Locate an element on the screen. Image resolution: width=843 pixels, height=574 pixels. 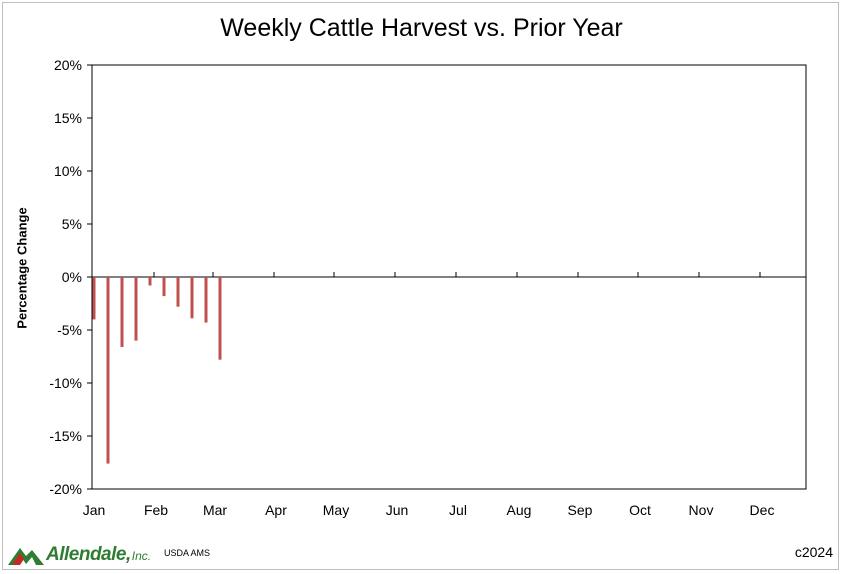
y-tick-label: -15% is located at coordinates (65, 436).